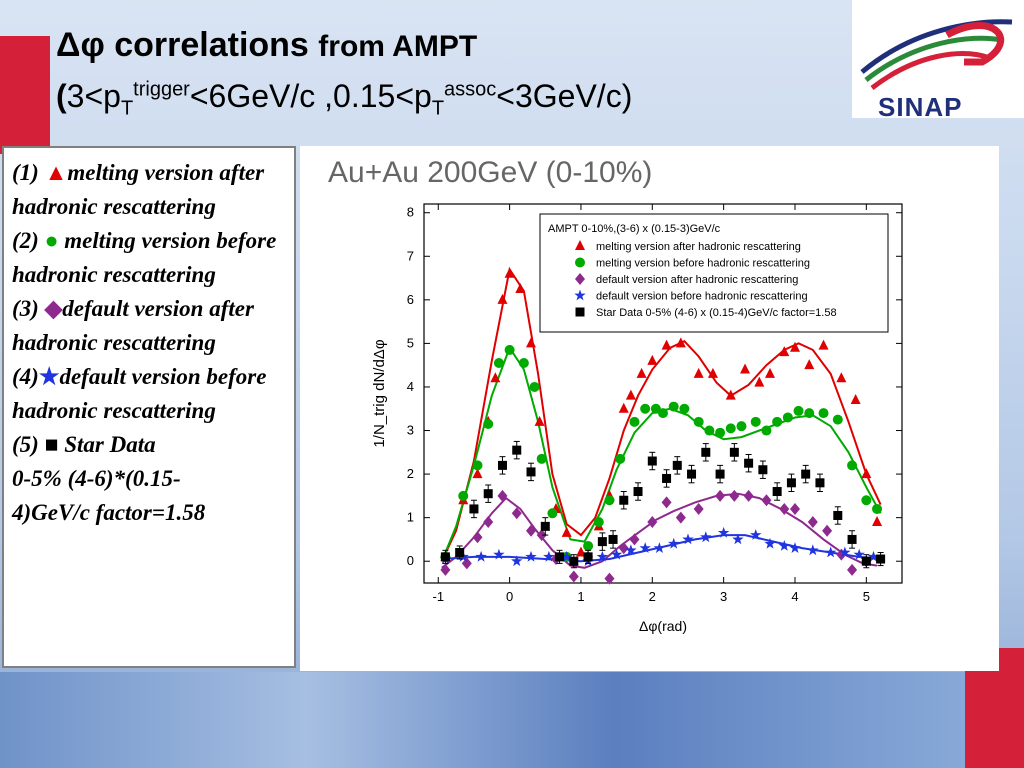  What do you see at coordinates (410, 517) in the screenshot?
I see `y-tick-label: 1` at bounding box center [410, 517].